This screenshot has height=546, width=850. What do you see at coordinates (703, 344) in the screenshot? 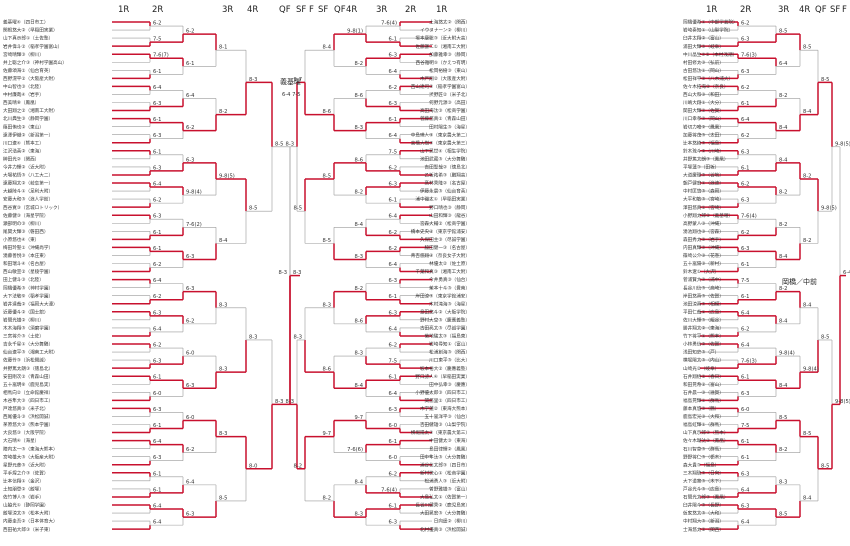
I see `player-name: 小林勇信②（佐賀）` at bounding box center [703, 344].